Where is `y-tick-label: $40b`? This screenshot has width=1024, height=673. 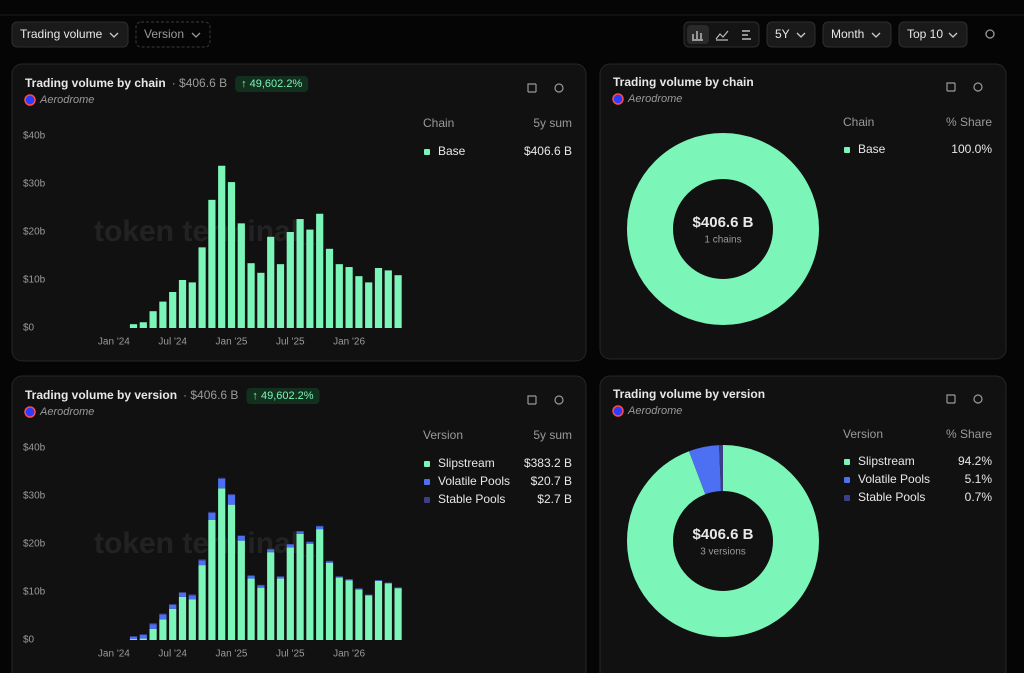 y-tick-label: $40b is located at coordinates (34, 136).